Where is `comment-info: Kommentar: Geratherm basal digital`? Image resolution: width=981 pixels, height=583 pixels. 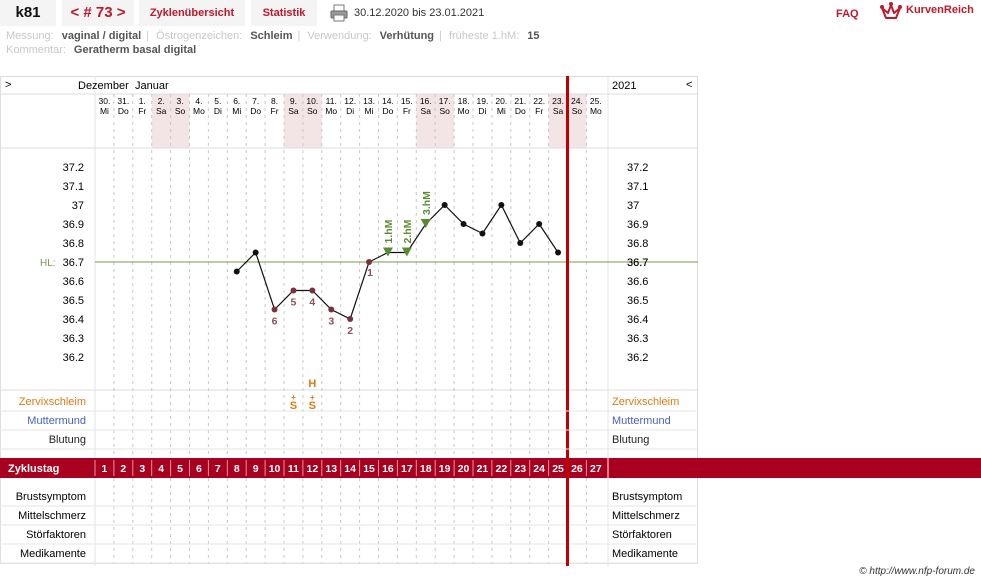 comment-info: Kommentar: Geratherm basal digital is located at coordinates (103, 50).